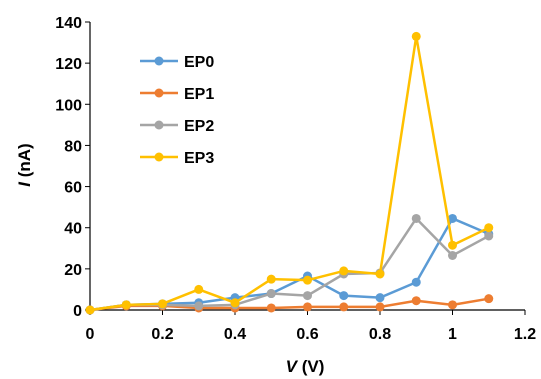  Describe the element at coordinates (73, 229) in the screenshot. I see `y-tick-label: 40` at that location.